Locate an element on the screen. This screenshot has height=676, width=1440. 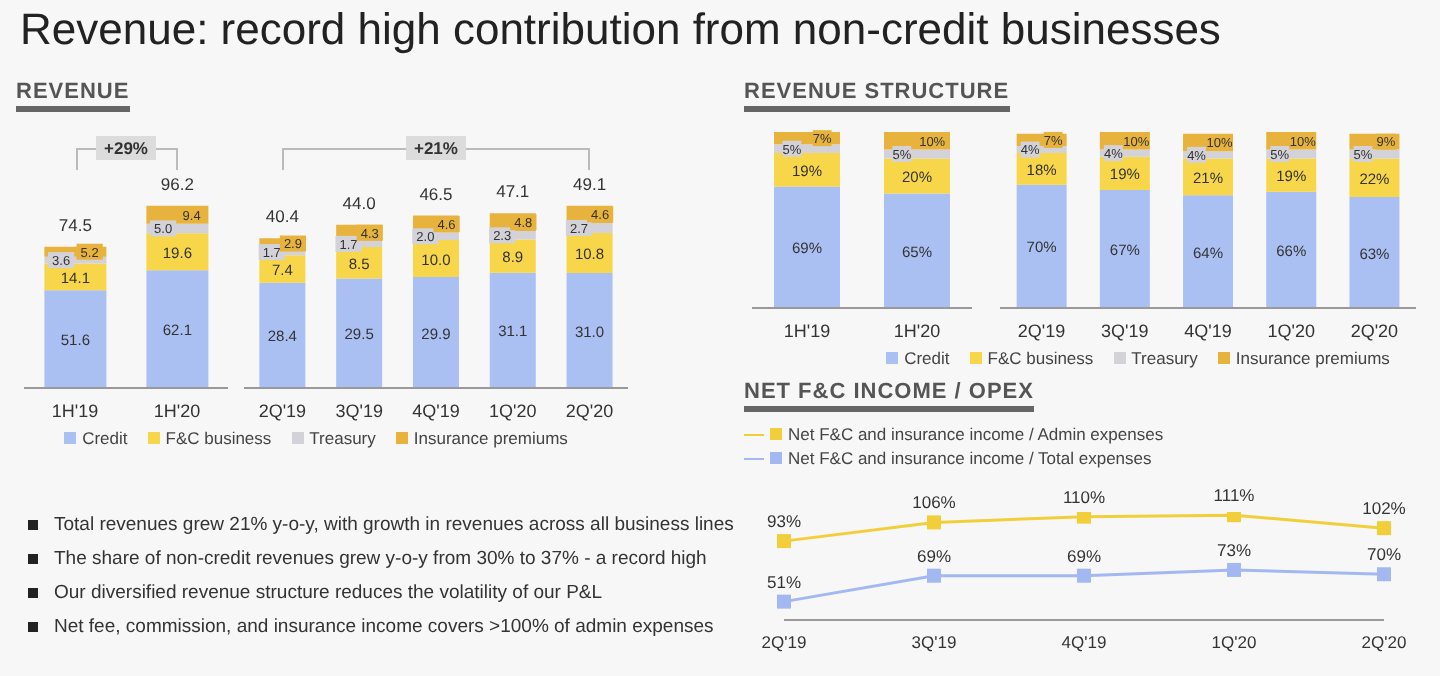
data-label: 106% is located at coordinates (934, 502).